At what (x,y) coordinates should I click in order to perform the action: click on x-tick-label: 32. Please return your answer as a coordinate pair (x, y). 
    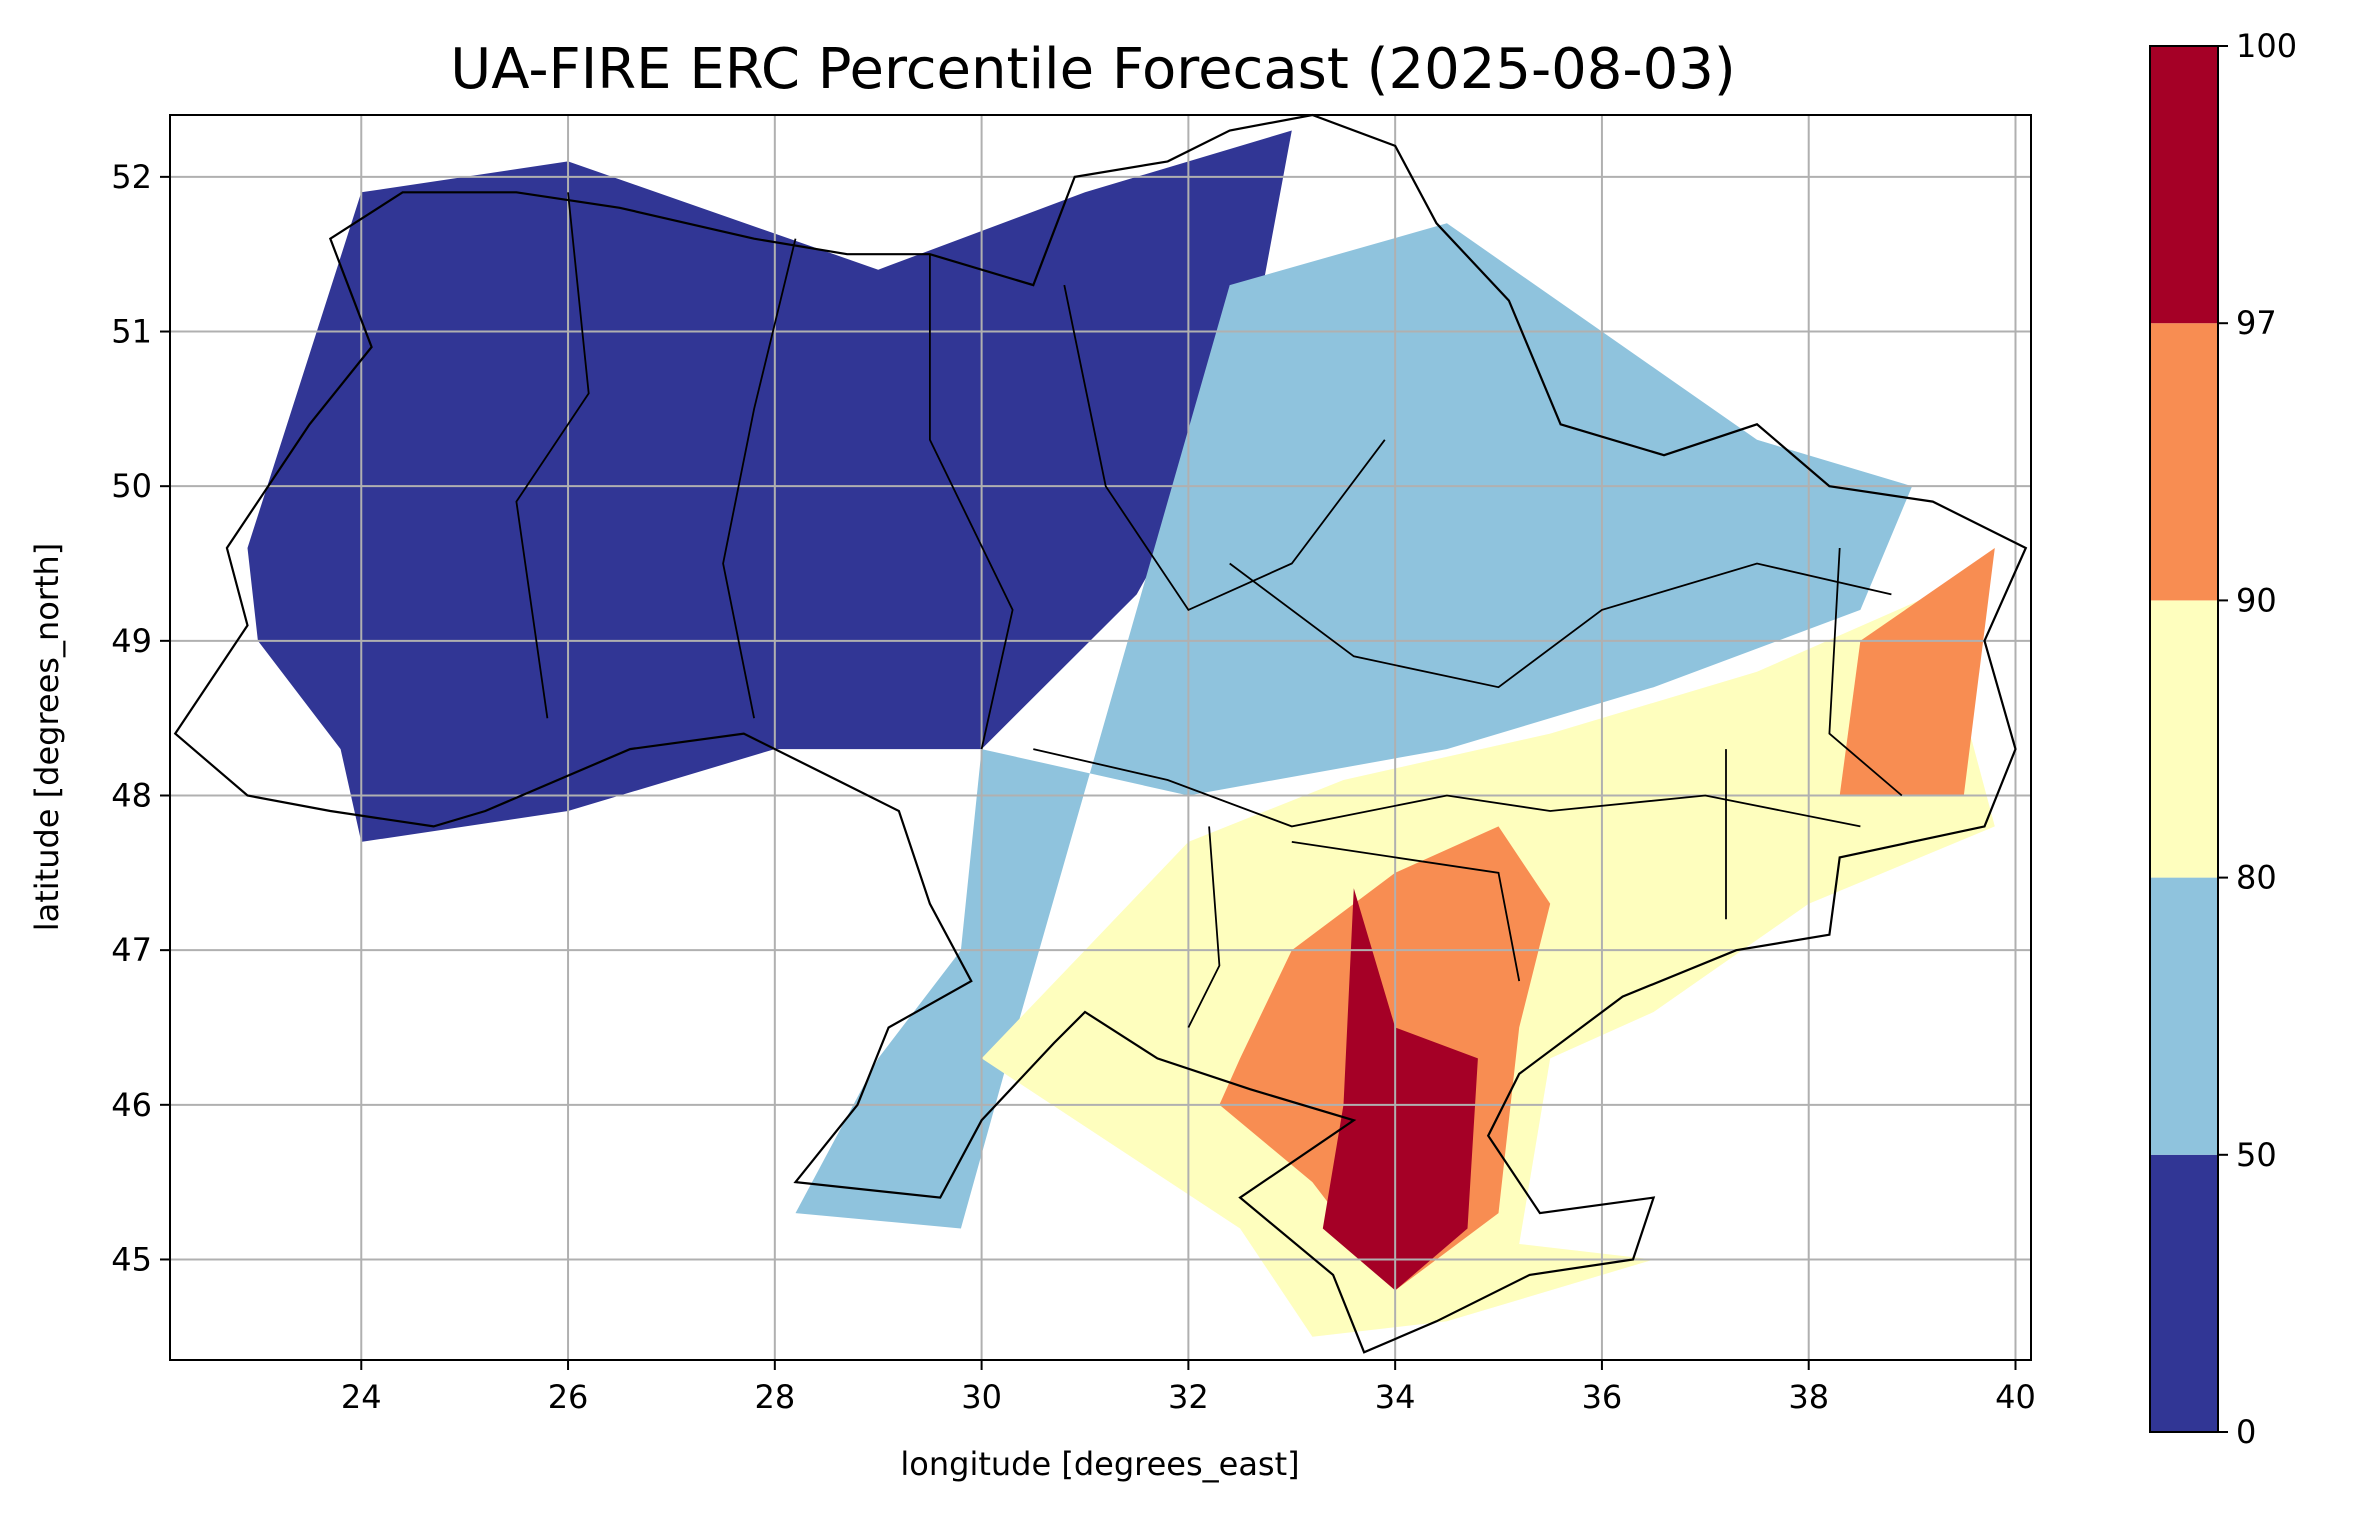
    Looking at the image, I should click on (1188, 1397).